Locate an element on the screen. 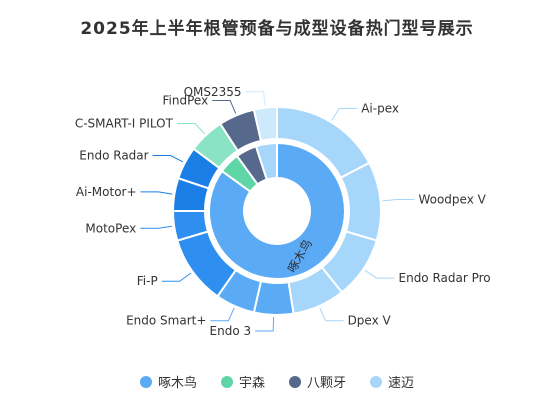  slice-label-endo-radar: Endo Radar is located at coordinates (113, 155).